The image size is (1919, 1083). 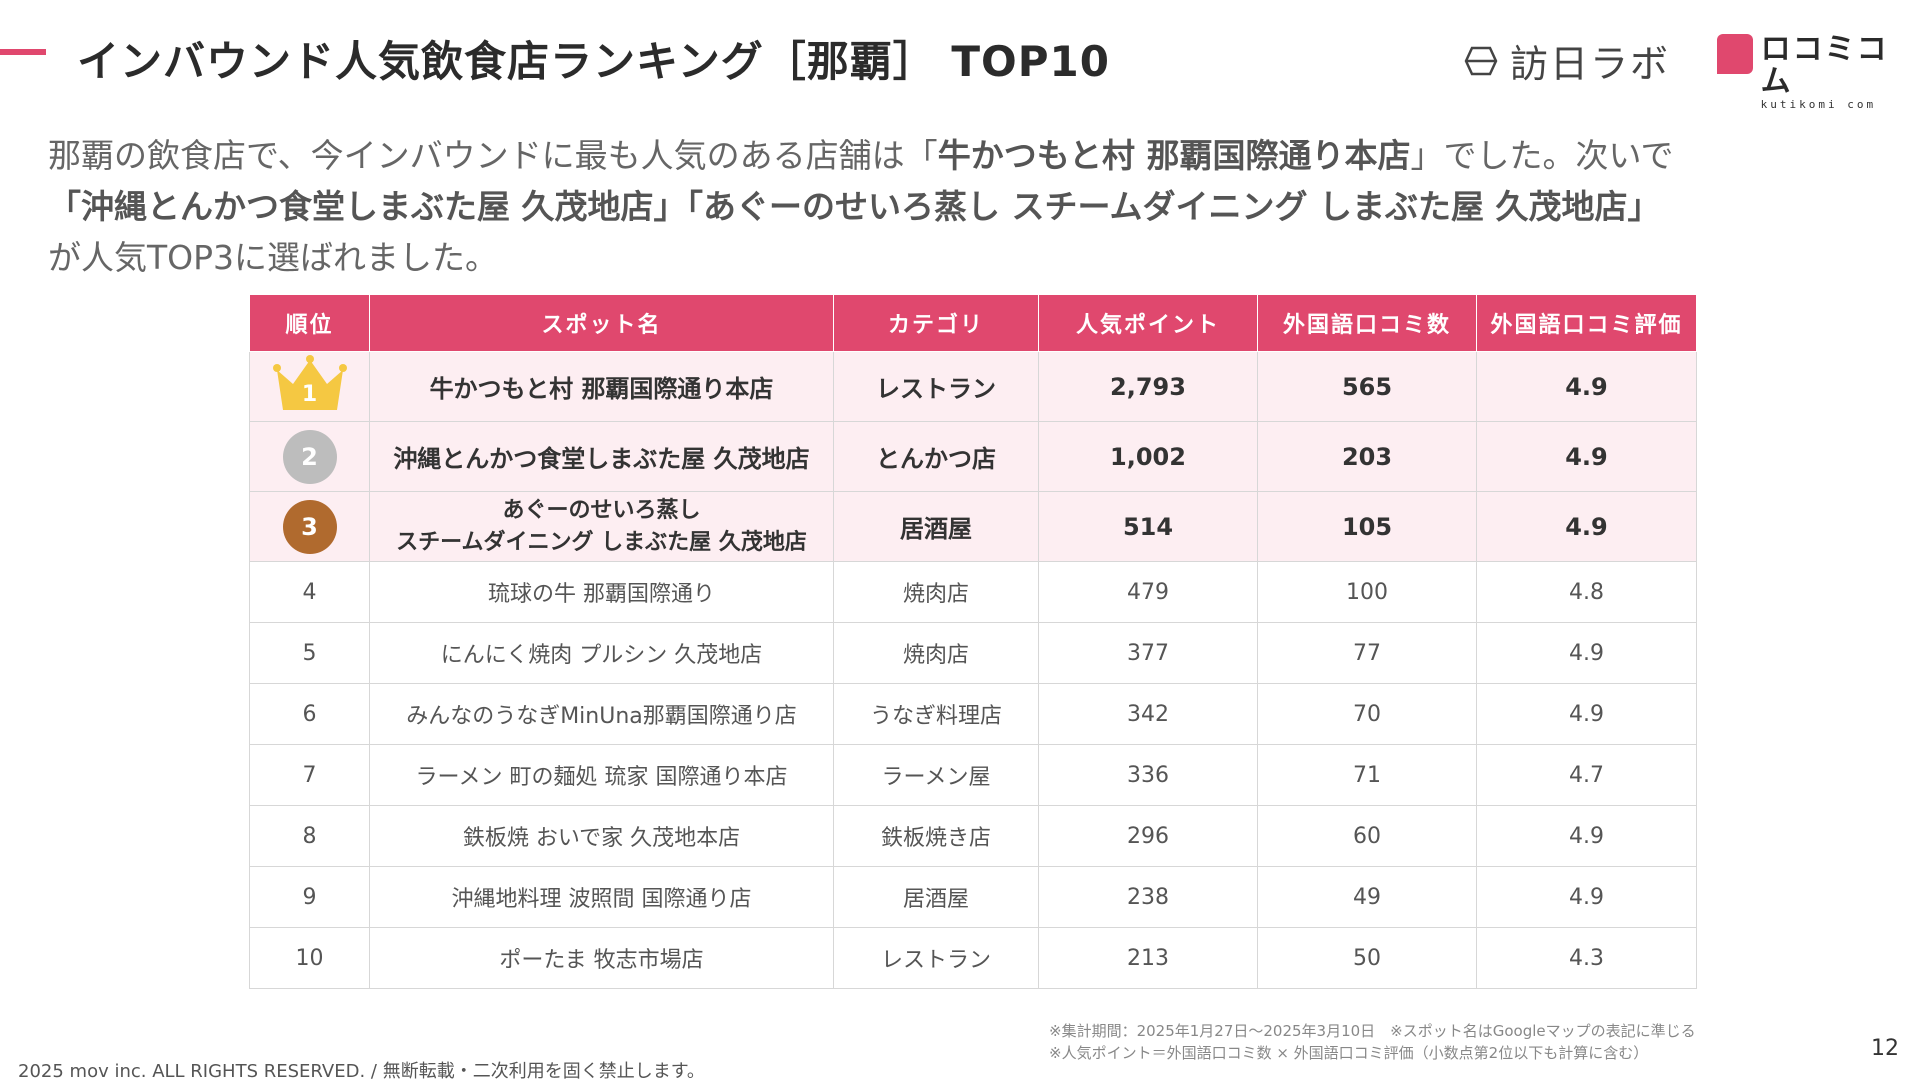 I want to click on table-row: 10 ポーたま 牧志市場店 レストラン 213 50 4.3, so click(x=973, y=958).